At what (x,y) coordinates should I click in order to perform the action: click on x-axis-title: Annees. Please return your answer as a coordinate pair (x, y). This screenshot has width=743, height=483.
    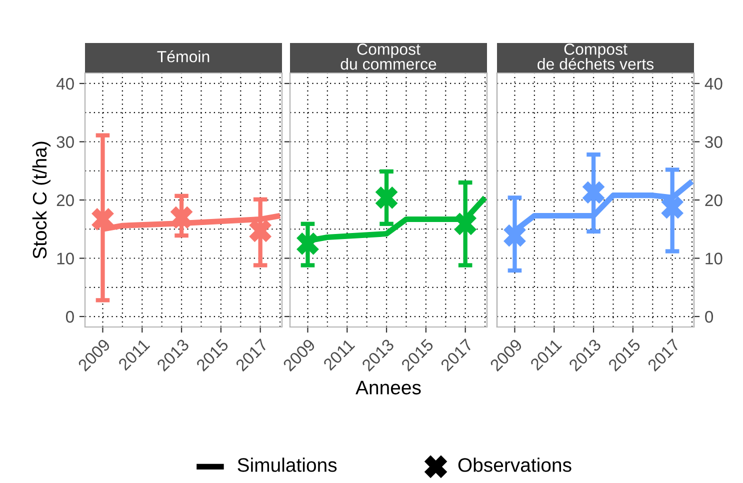
    Looking at the image, I should click on (388, 387).